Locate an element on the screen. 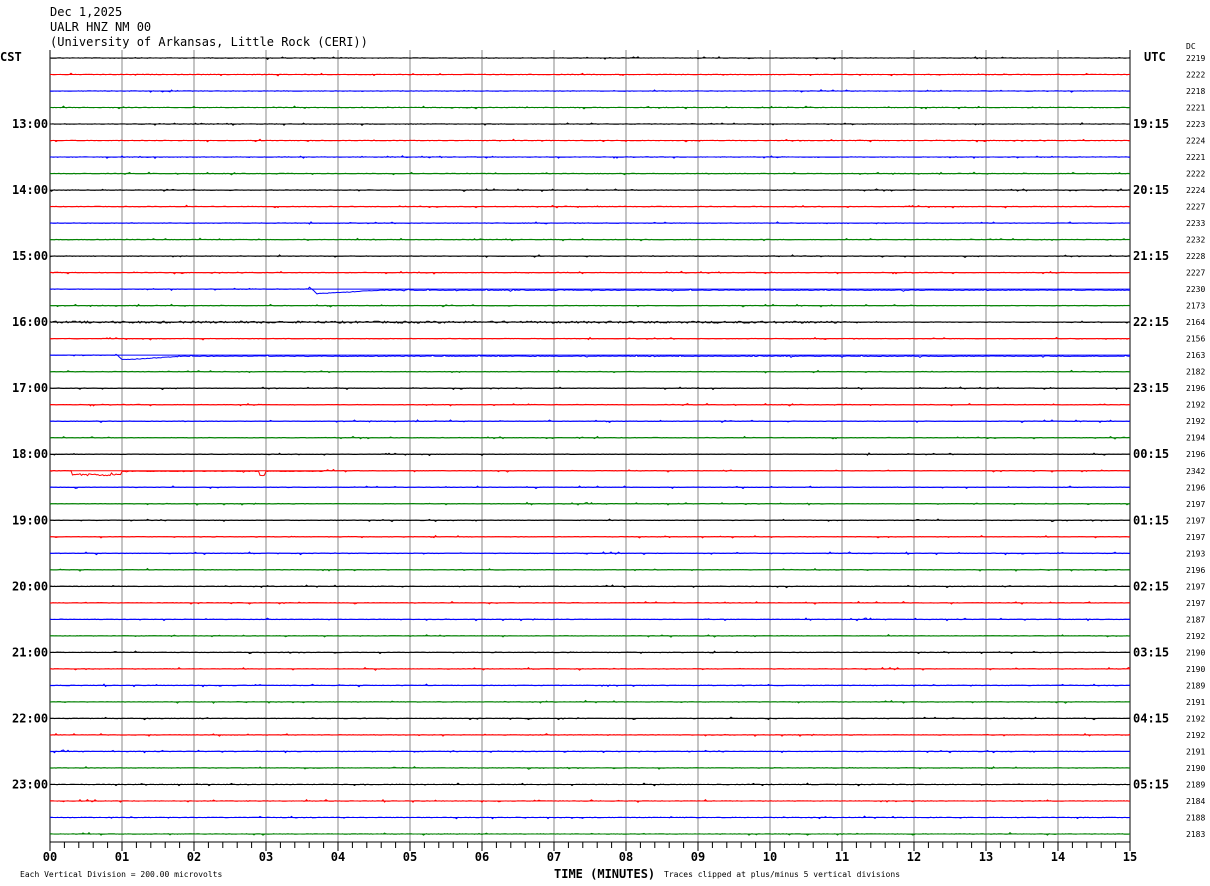  utc-time-label: 01:15 is located at coordinates (1151, 520).